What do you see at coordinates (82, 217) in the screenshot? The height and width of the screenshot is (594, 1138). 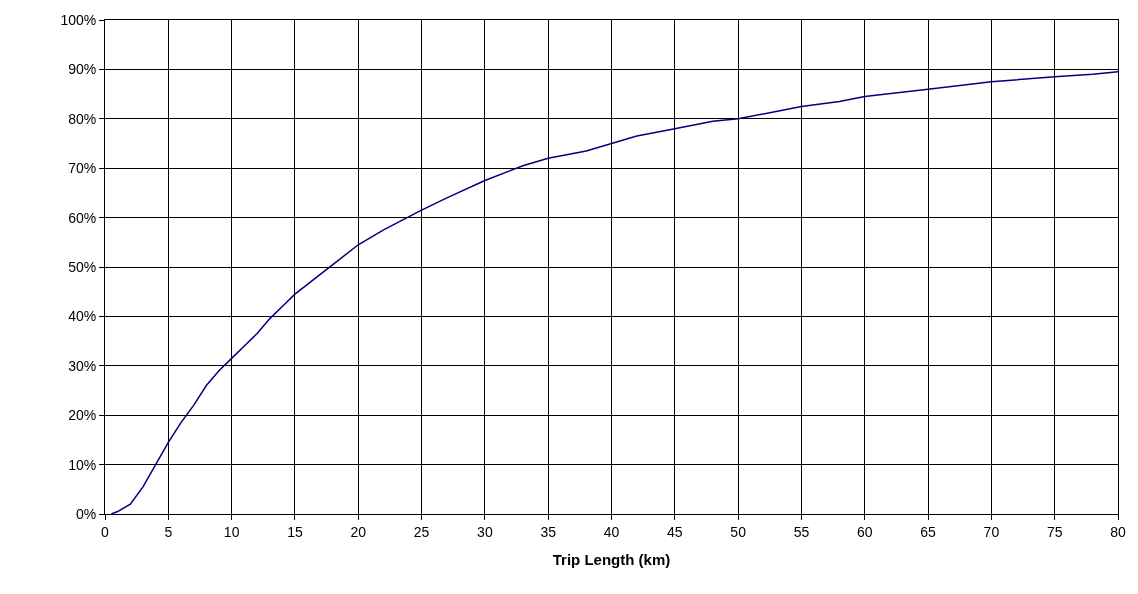 I see `y-tick-label: 60%` at bounding box center [82, 217].